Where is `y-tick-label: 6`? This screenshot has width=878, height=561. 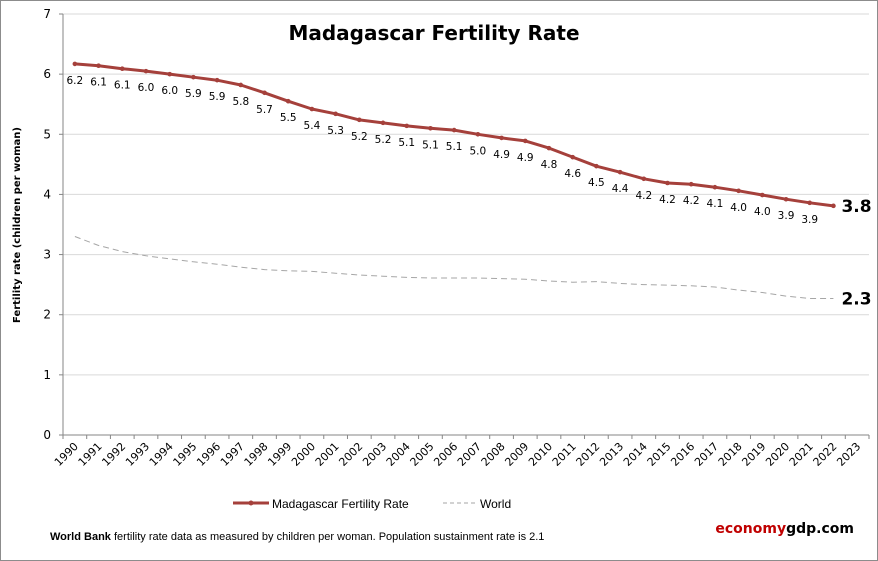 y-tick-label: 6 is located at coordinates (47, 74).